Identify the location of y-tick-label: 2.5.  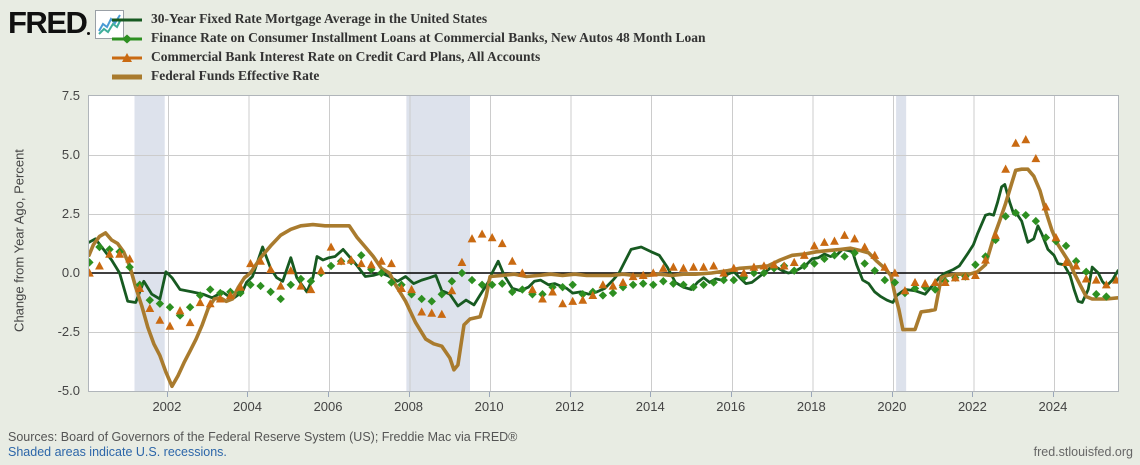
(70, 213).